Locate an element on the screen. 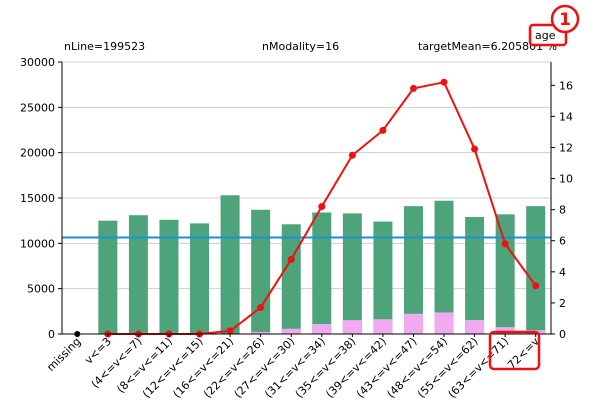  annotation-badge-circle is located at coordinates (565, 19).